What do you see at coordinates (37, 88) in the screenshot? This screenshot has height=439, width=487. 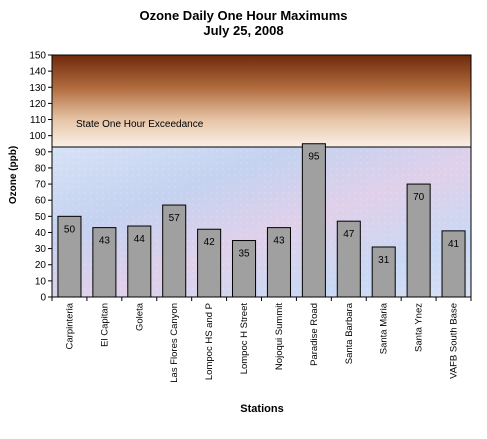 I see `y-tick-label: 130` at bounding box center [37, 88].